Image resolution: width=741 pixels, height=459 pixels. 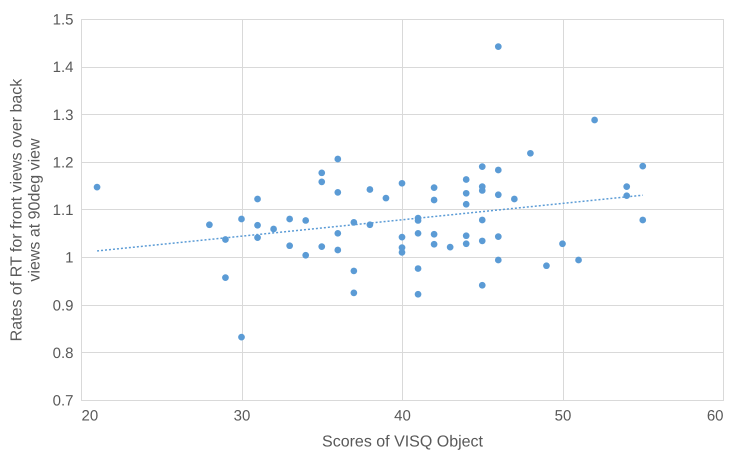 I want to click on y-tick-label: 1.5, so click(x=63, y=20).